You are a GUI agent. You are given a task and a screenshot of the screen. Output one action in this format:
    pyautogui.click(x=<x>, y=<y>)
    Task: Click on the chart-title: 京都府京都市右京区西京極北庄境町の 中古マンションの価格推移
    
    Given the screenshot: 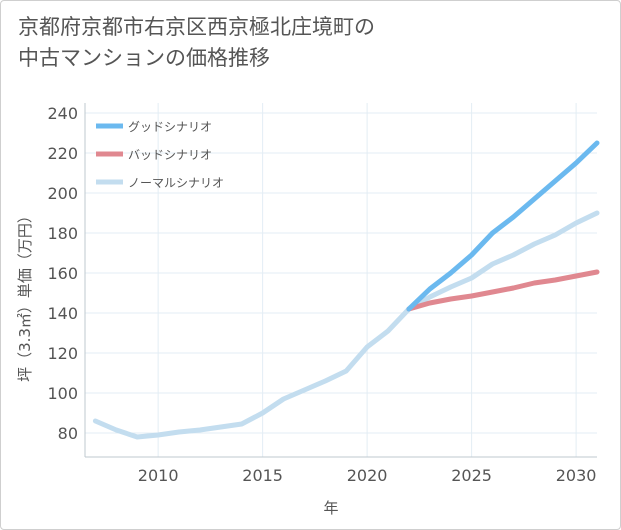 What is the action you would take?
    pyautogui.click(x=313, y=43)
    